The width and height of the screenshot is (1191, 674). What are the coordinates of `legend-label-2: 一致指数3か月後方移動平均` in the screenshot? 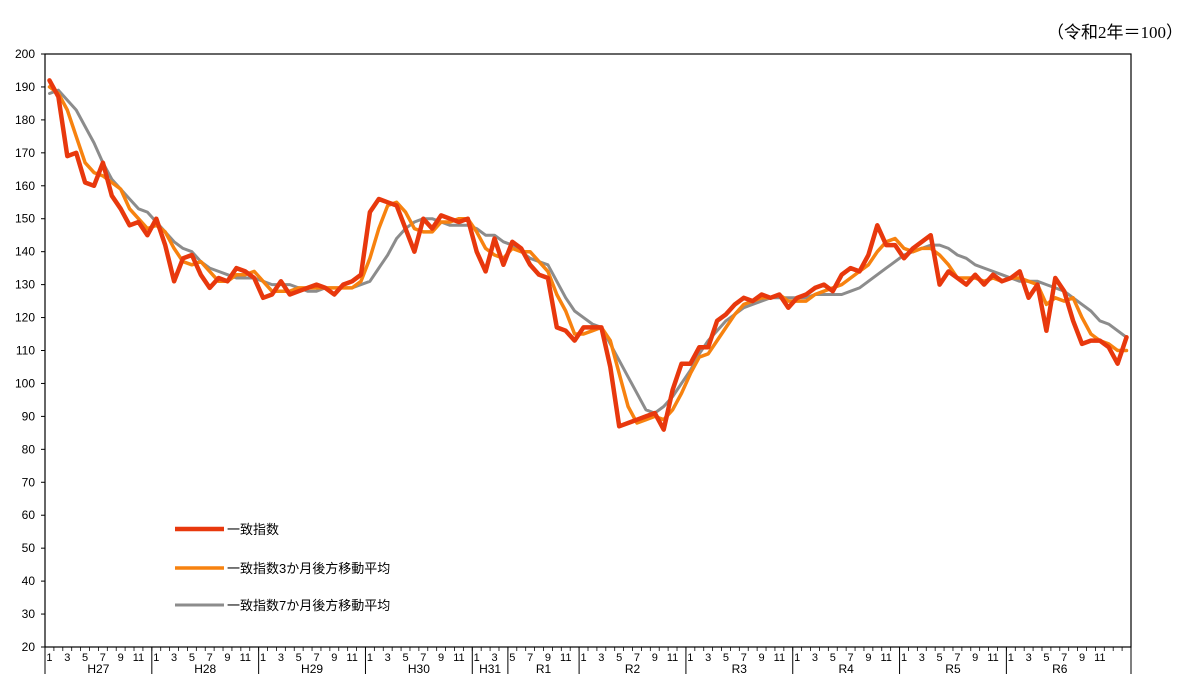 It's located at (308, 568).